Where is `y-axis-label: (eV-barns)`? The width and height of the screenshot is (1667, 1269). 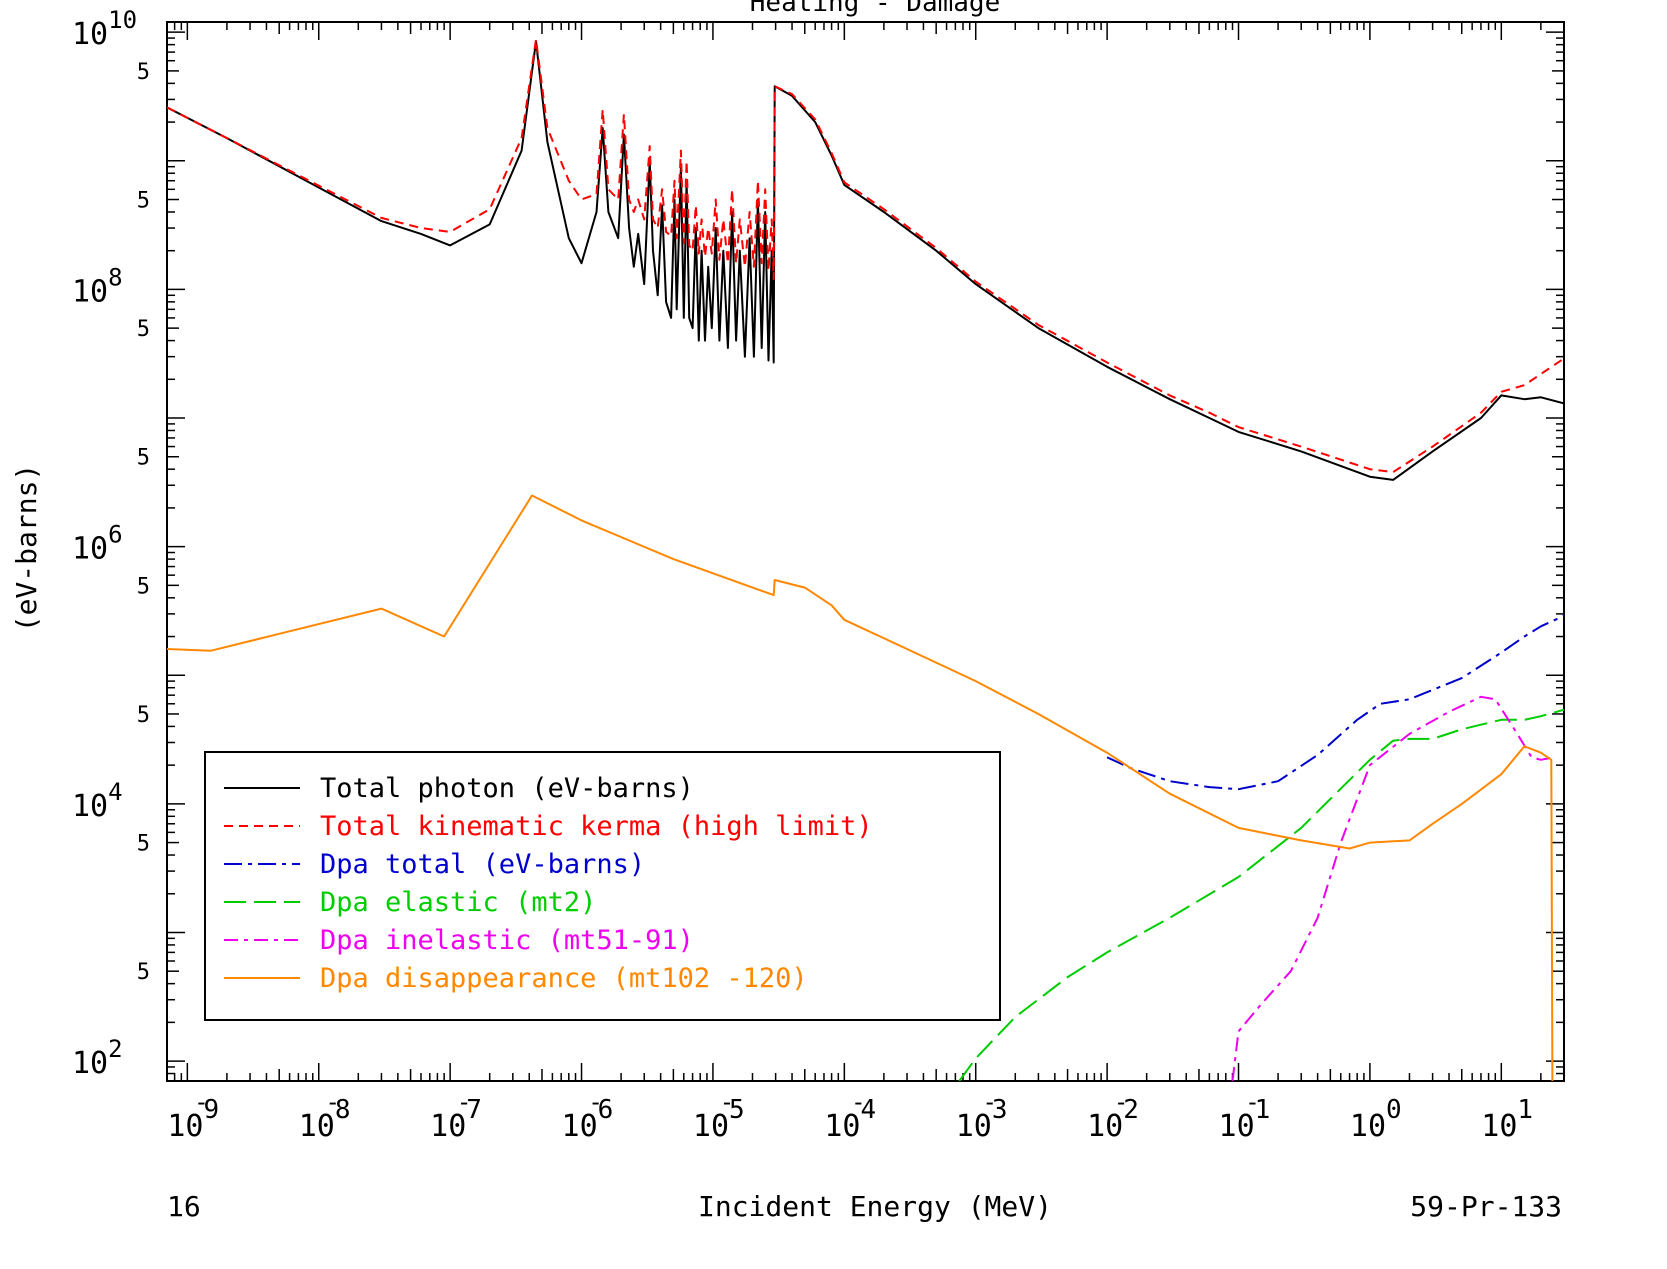
y-axis-label: (eV-barns) is located at coordinates (26, 548).